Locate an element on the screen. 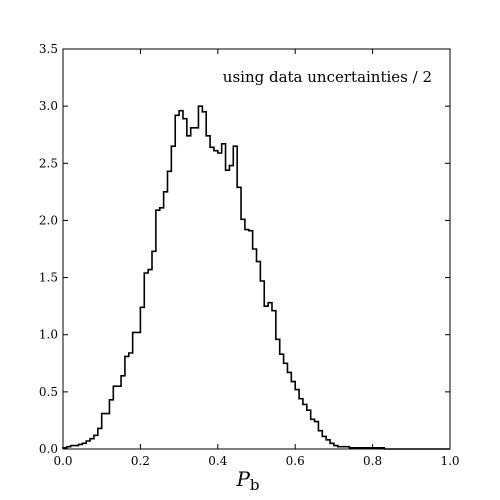 This screenshot has width=500, height=500. y-tick-label: 2.5 is located at coordinates (48, 163).